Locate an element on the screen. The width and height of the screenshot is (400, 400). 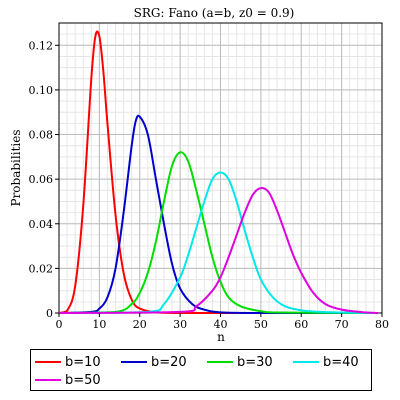
y-tick-label: 0 is located at coordinates (49, 313).